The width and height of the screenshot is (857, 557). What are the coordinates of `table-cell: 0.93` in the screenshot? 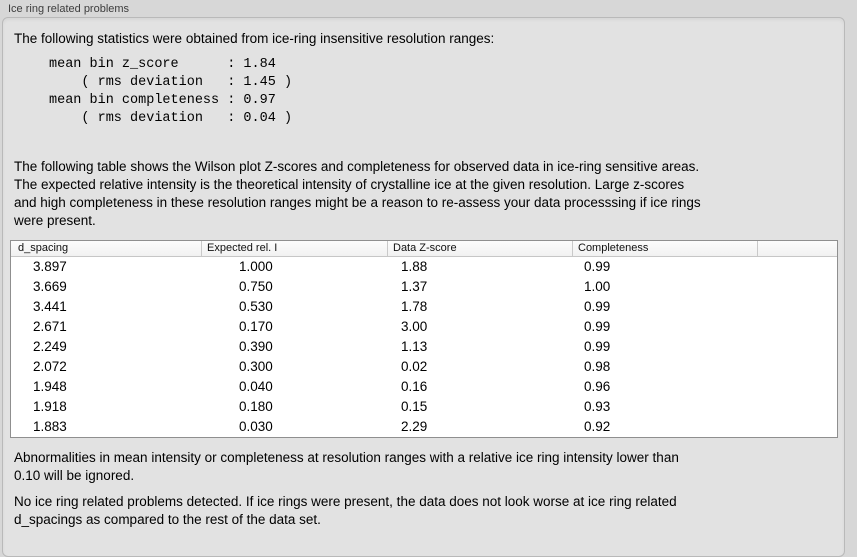 It's located at (597, 406).